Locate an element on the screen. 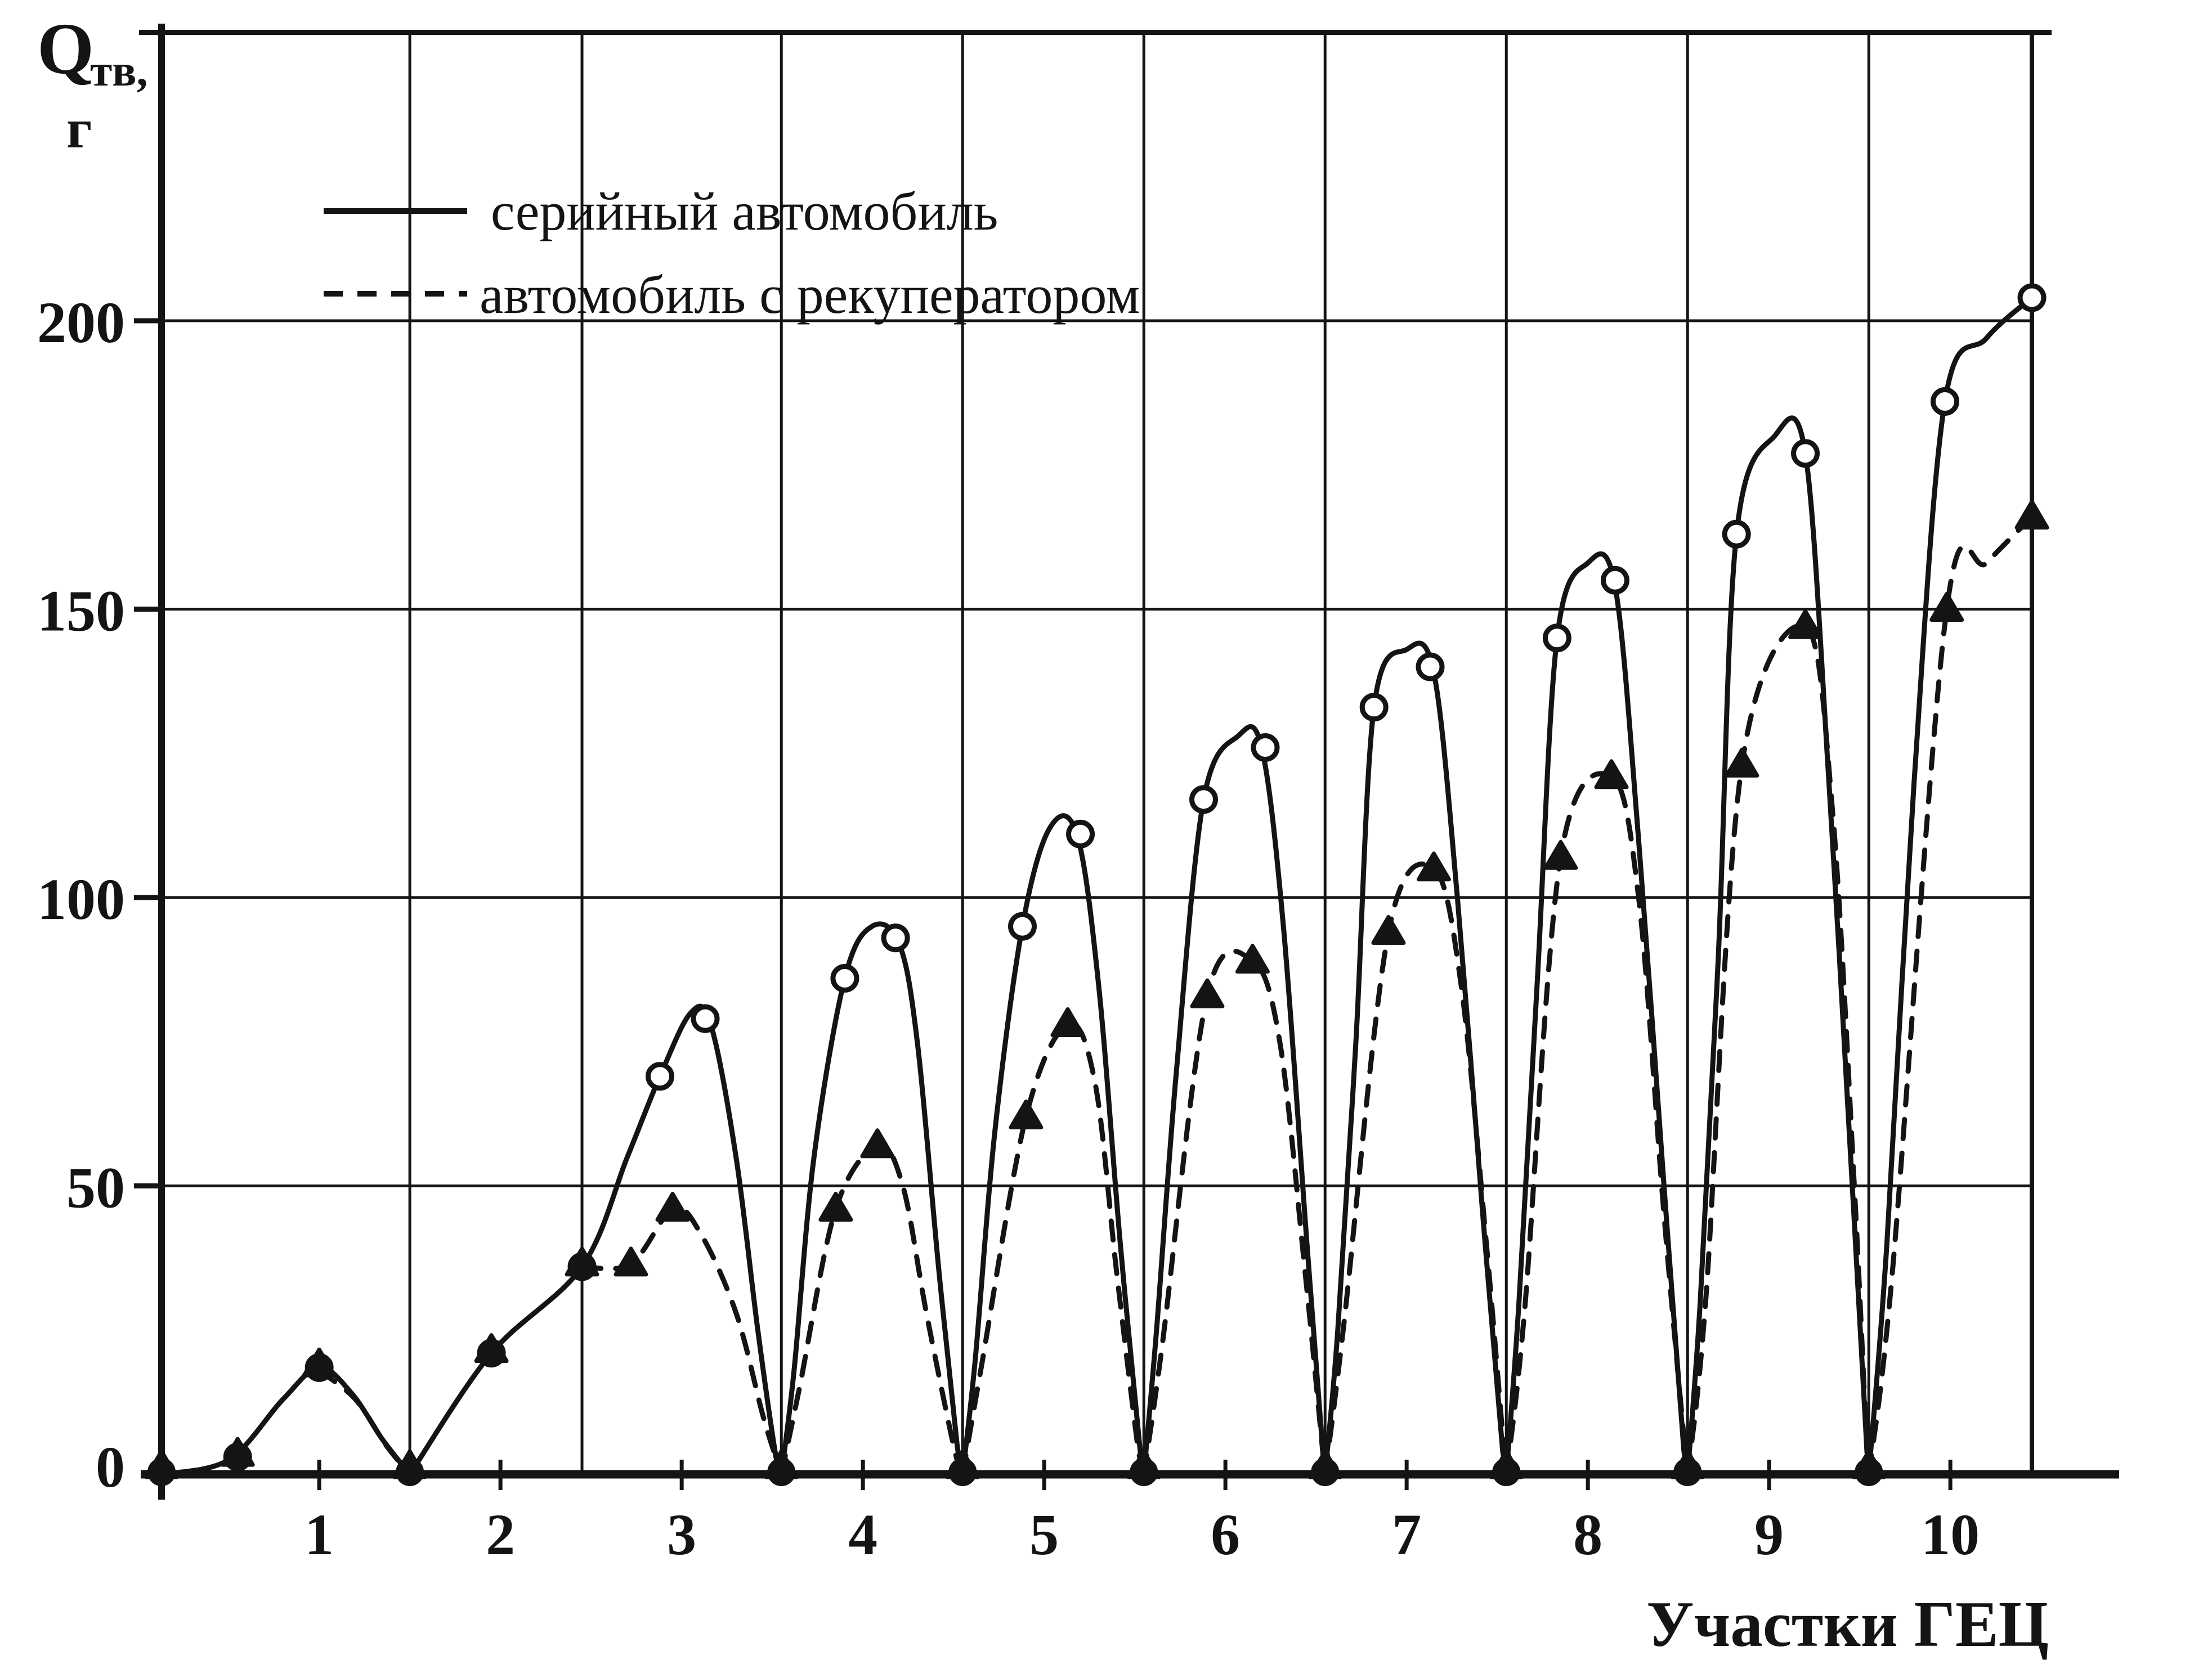 This screenshot has width=2212, height=1678. y-tick-label-100: 100 is located at coordinates (81, 899).